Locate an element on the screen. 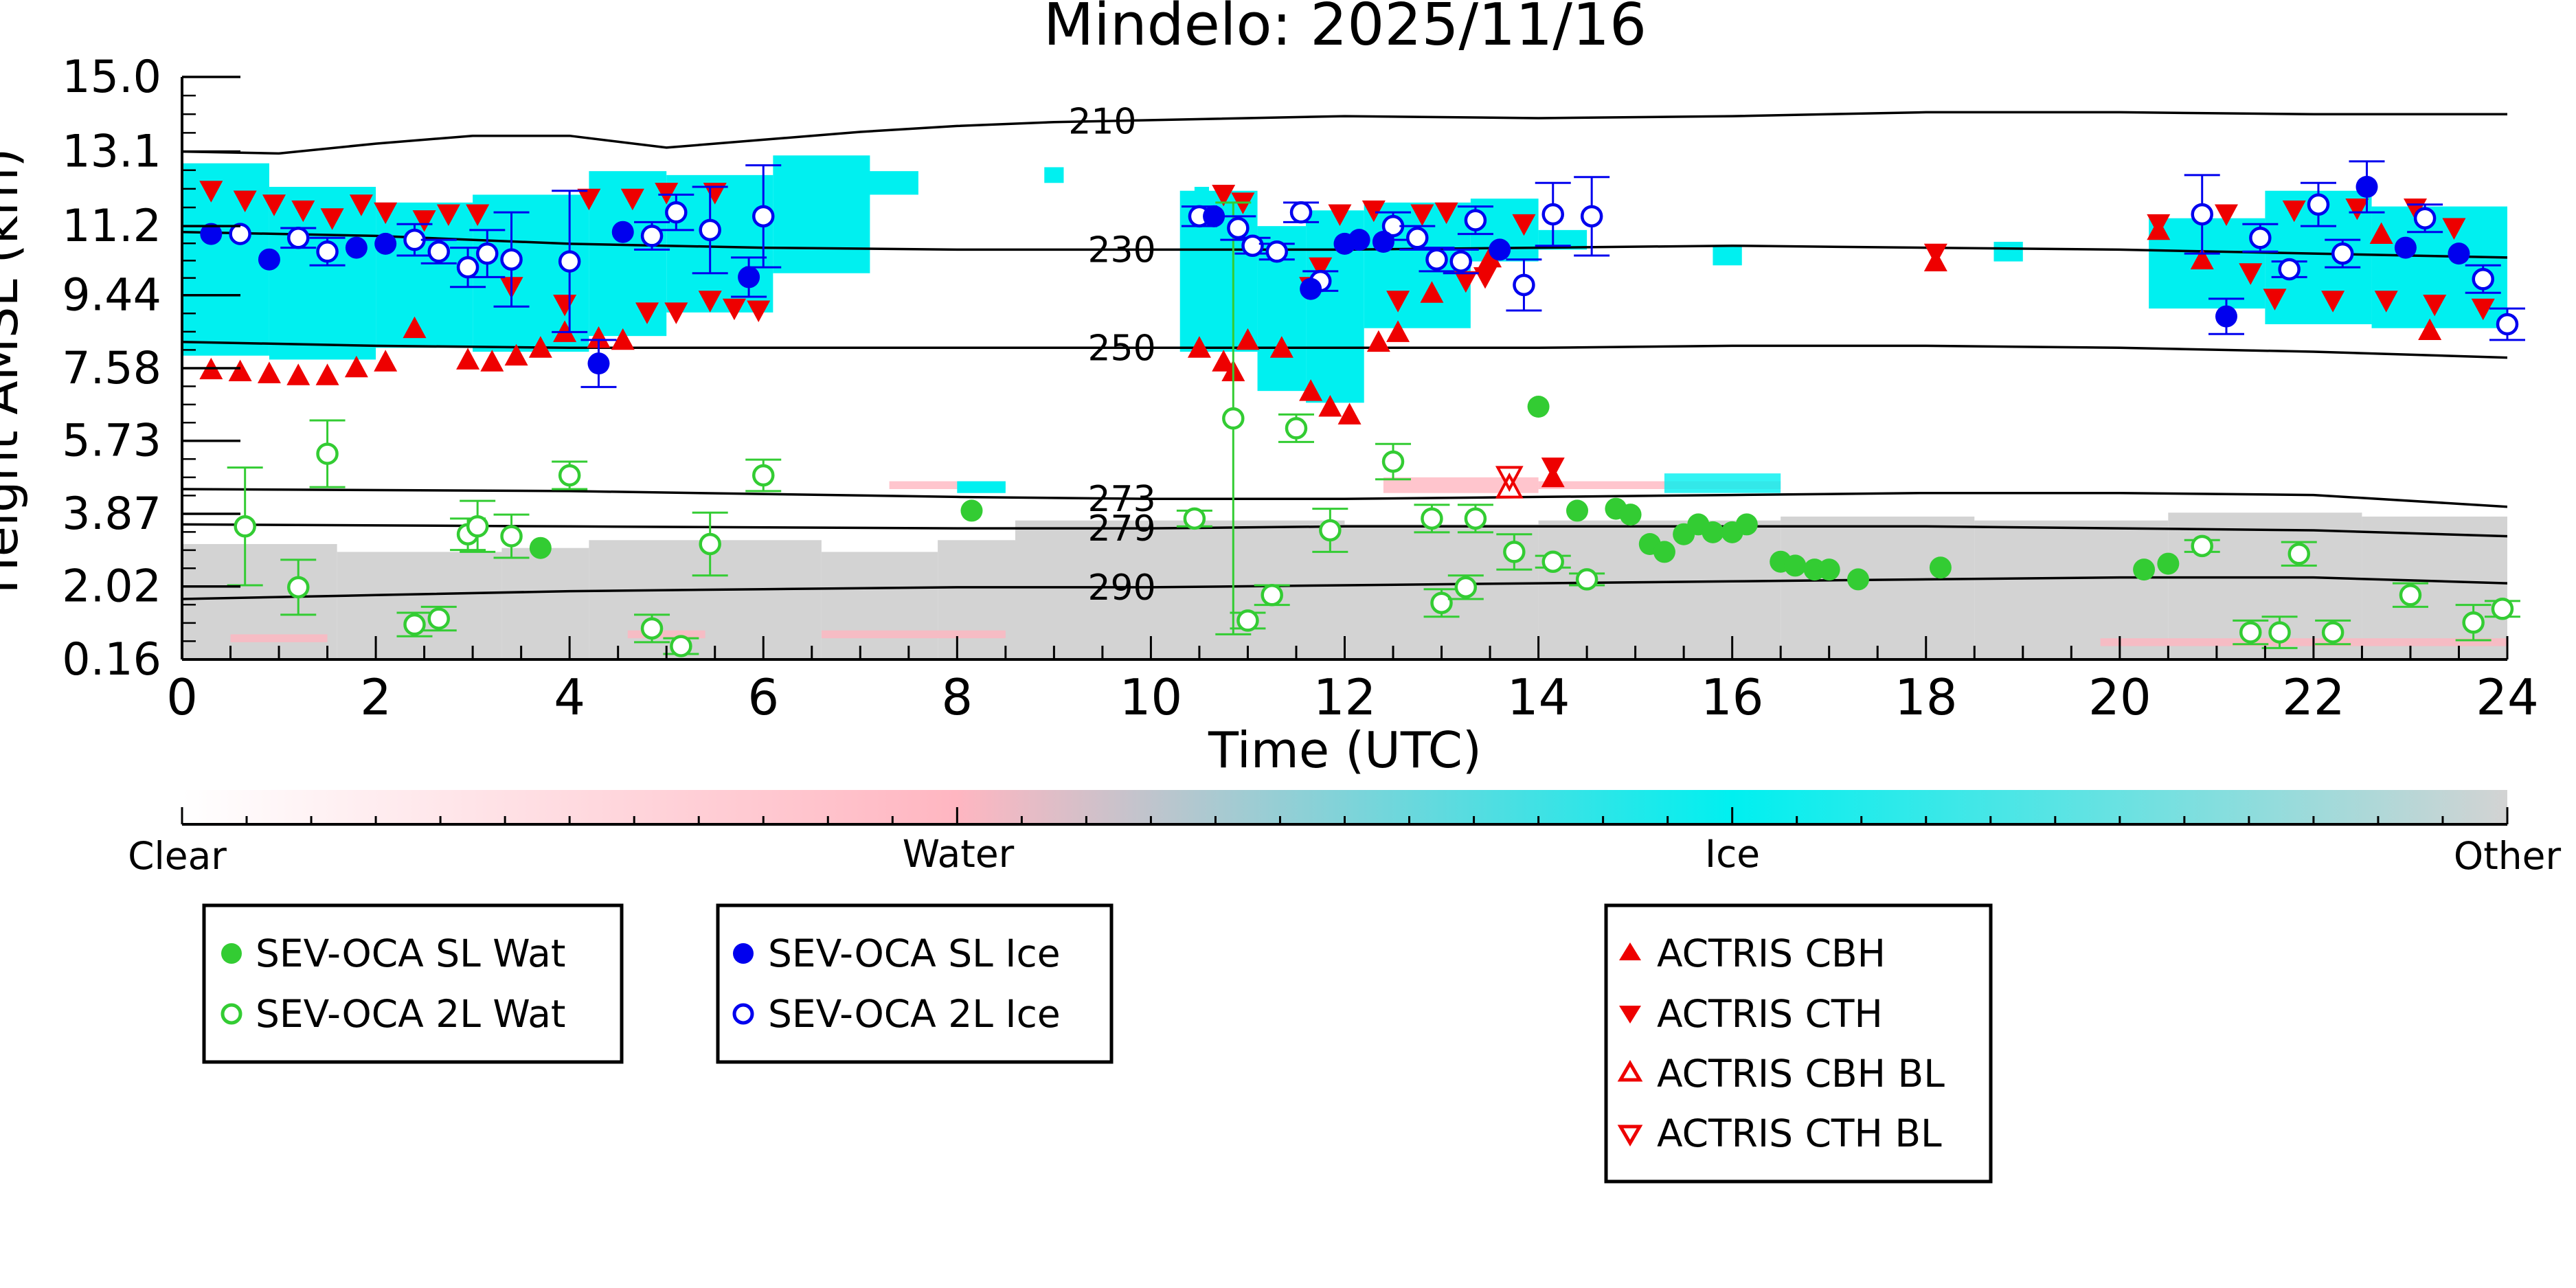  isotherm-label-290: 290 is located at coordinates (1121, 588).